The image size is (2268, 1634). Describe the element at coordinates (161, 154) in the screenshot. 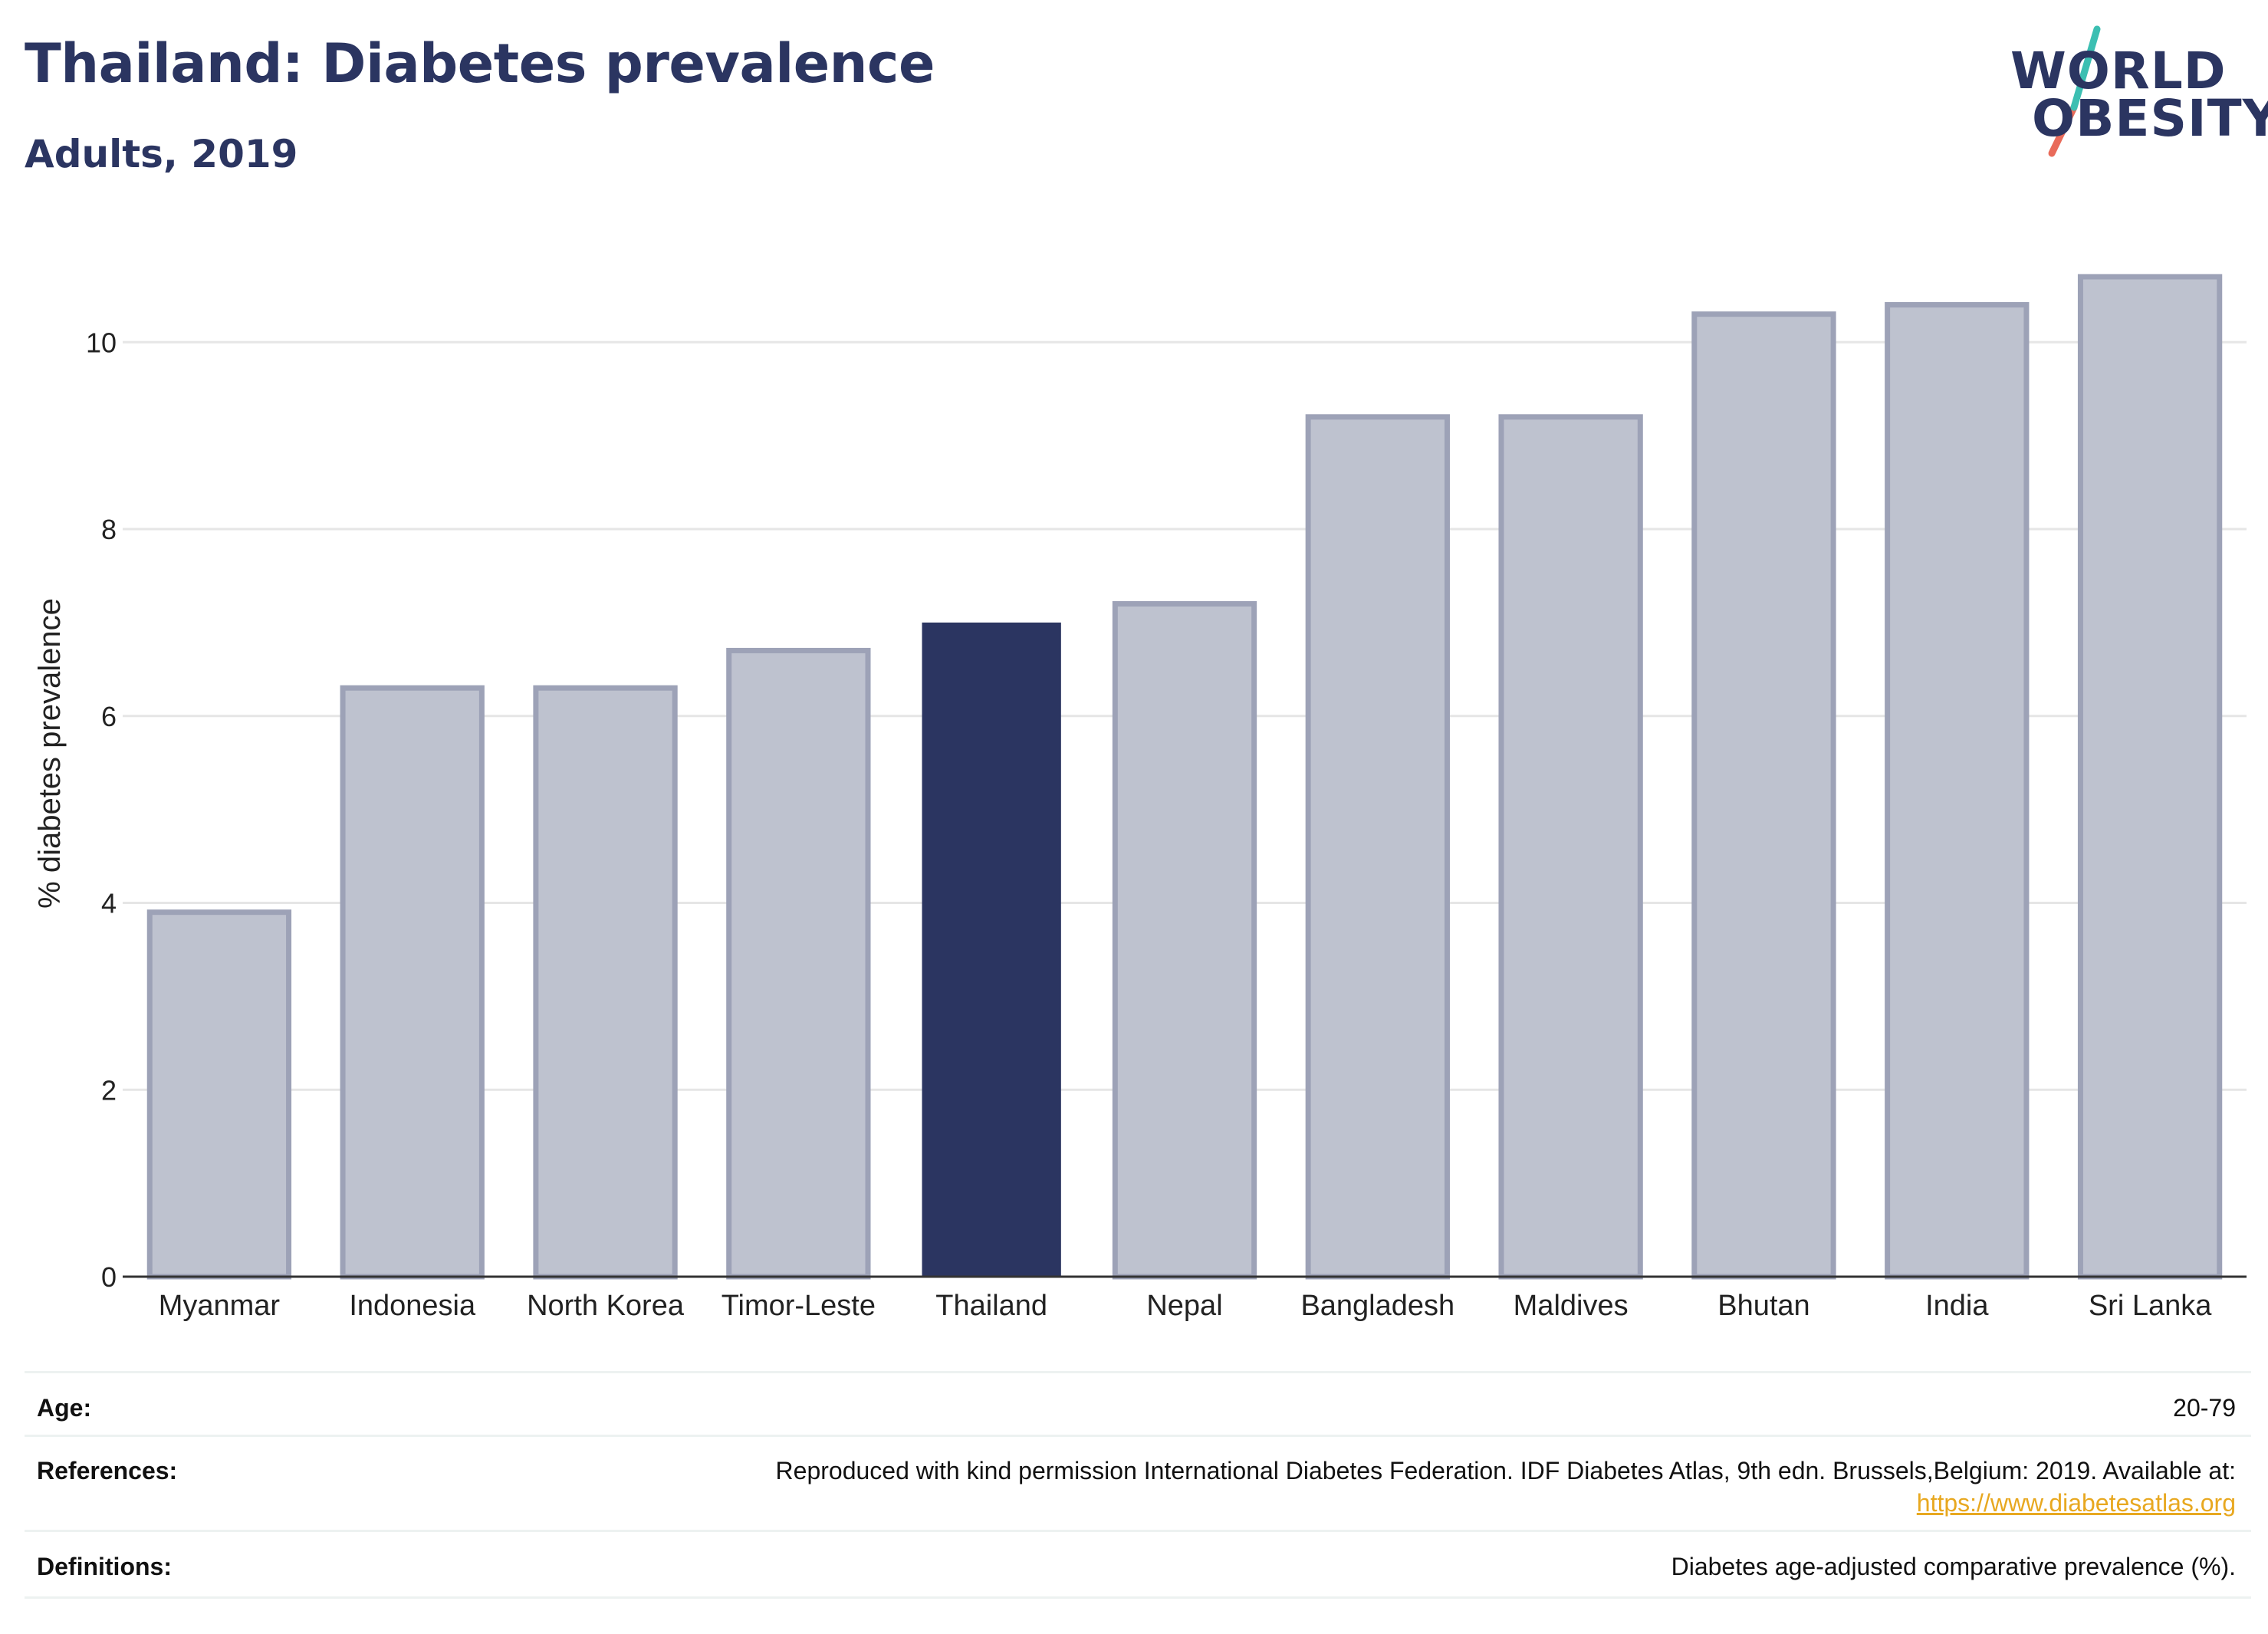

I see `chart-subtitle: Adults, 2019` at that location.